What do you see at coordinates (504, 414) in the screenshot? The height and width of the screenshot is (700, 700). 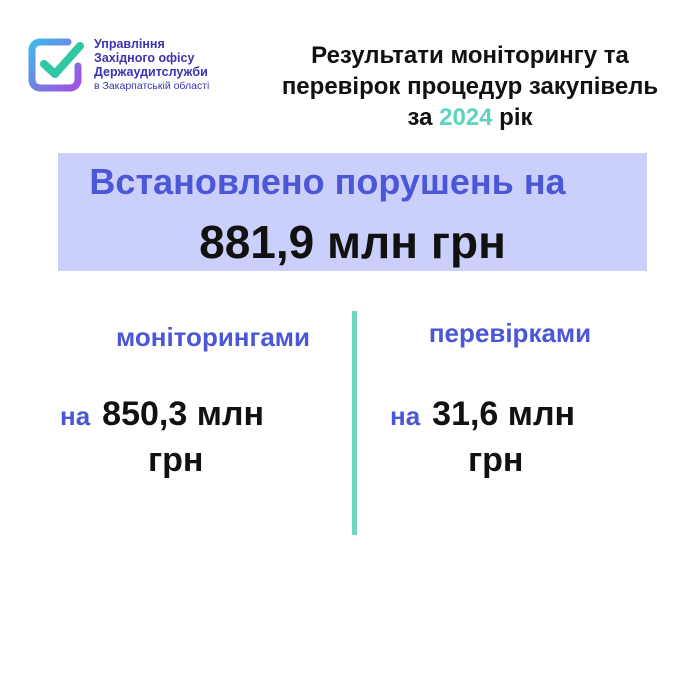 I see `inspections-amount: 31,6 млн` at bounding box center [504, 414].